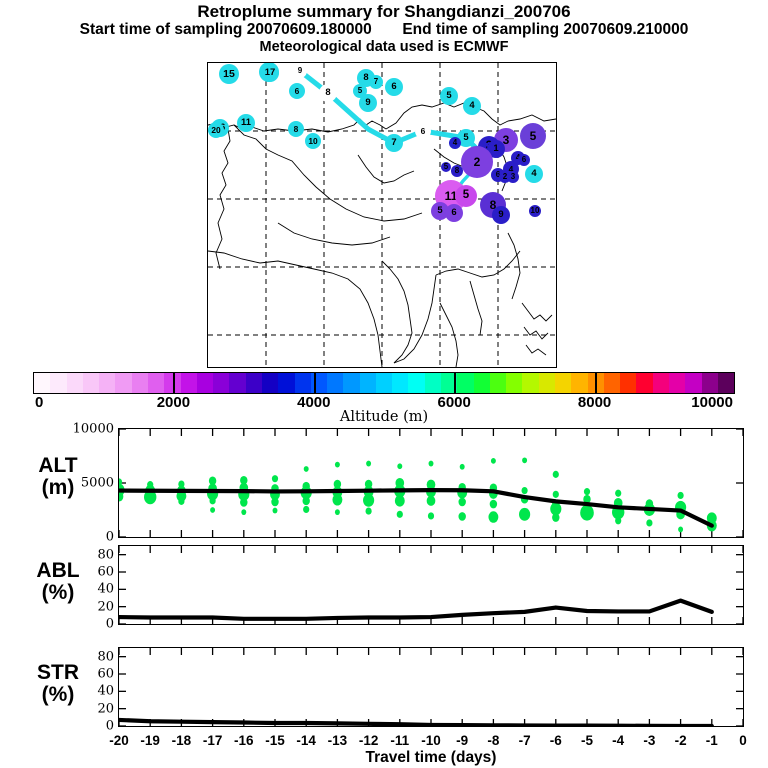 The height and width of the screenshot is (768, 768). What do you see at coordinates (105, 572) in the screenshot?
I see `y-tick-label: 60` at bounding box center [105, 572].